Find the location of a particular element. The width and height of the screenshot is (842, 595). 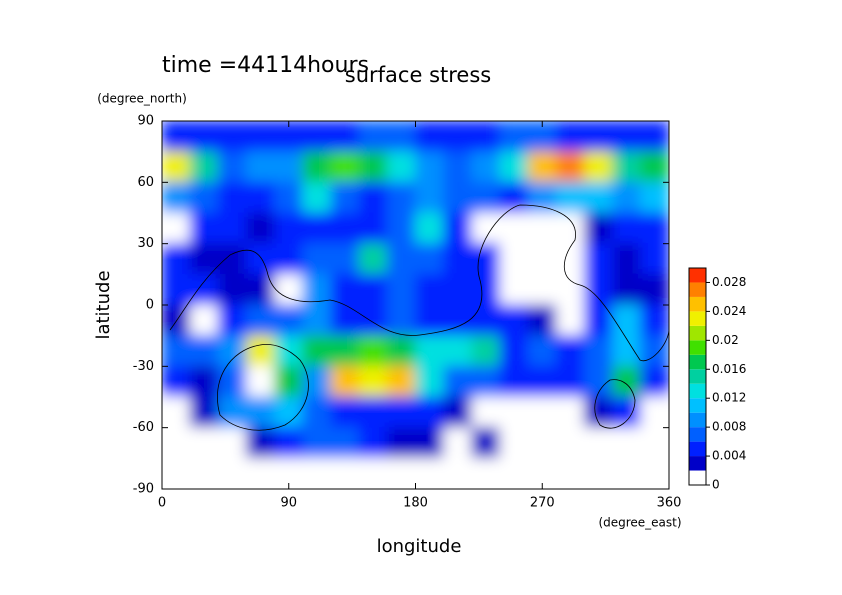

x-tick-label: 90 is located at coordinates (288, 503).